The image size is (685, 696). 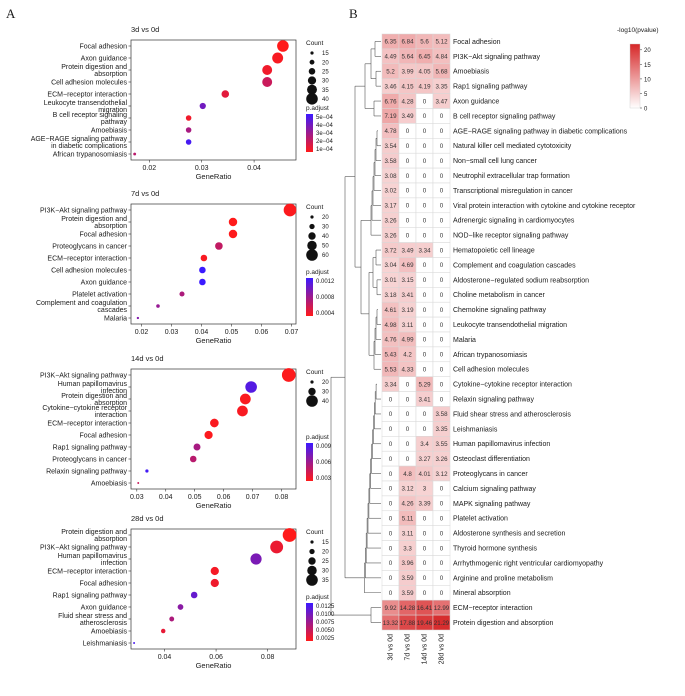 I want to click on heatmap-row-label: African trypanosomiasis, so click(x=490, y=355).